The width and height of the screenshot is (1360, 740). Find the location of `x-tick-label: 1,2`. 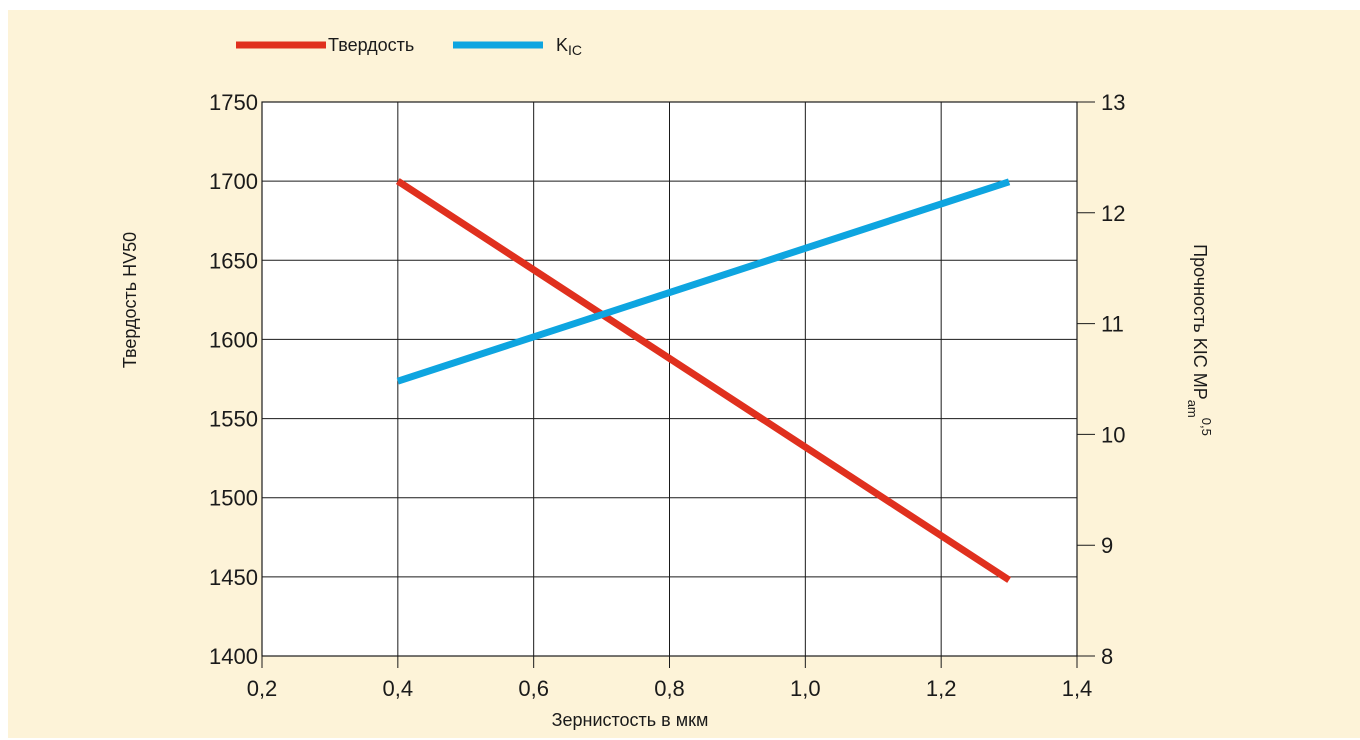

x-tick-label: 1,2 is located at coordinates (941, 688).